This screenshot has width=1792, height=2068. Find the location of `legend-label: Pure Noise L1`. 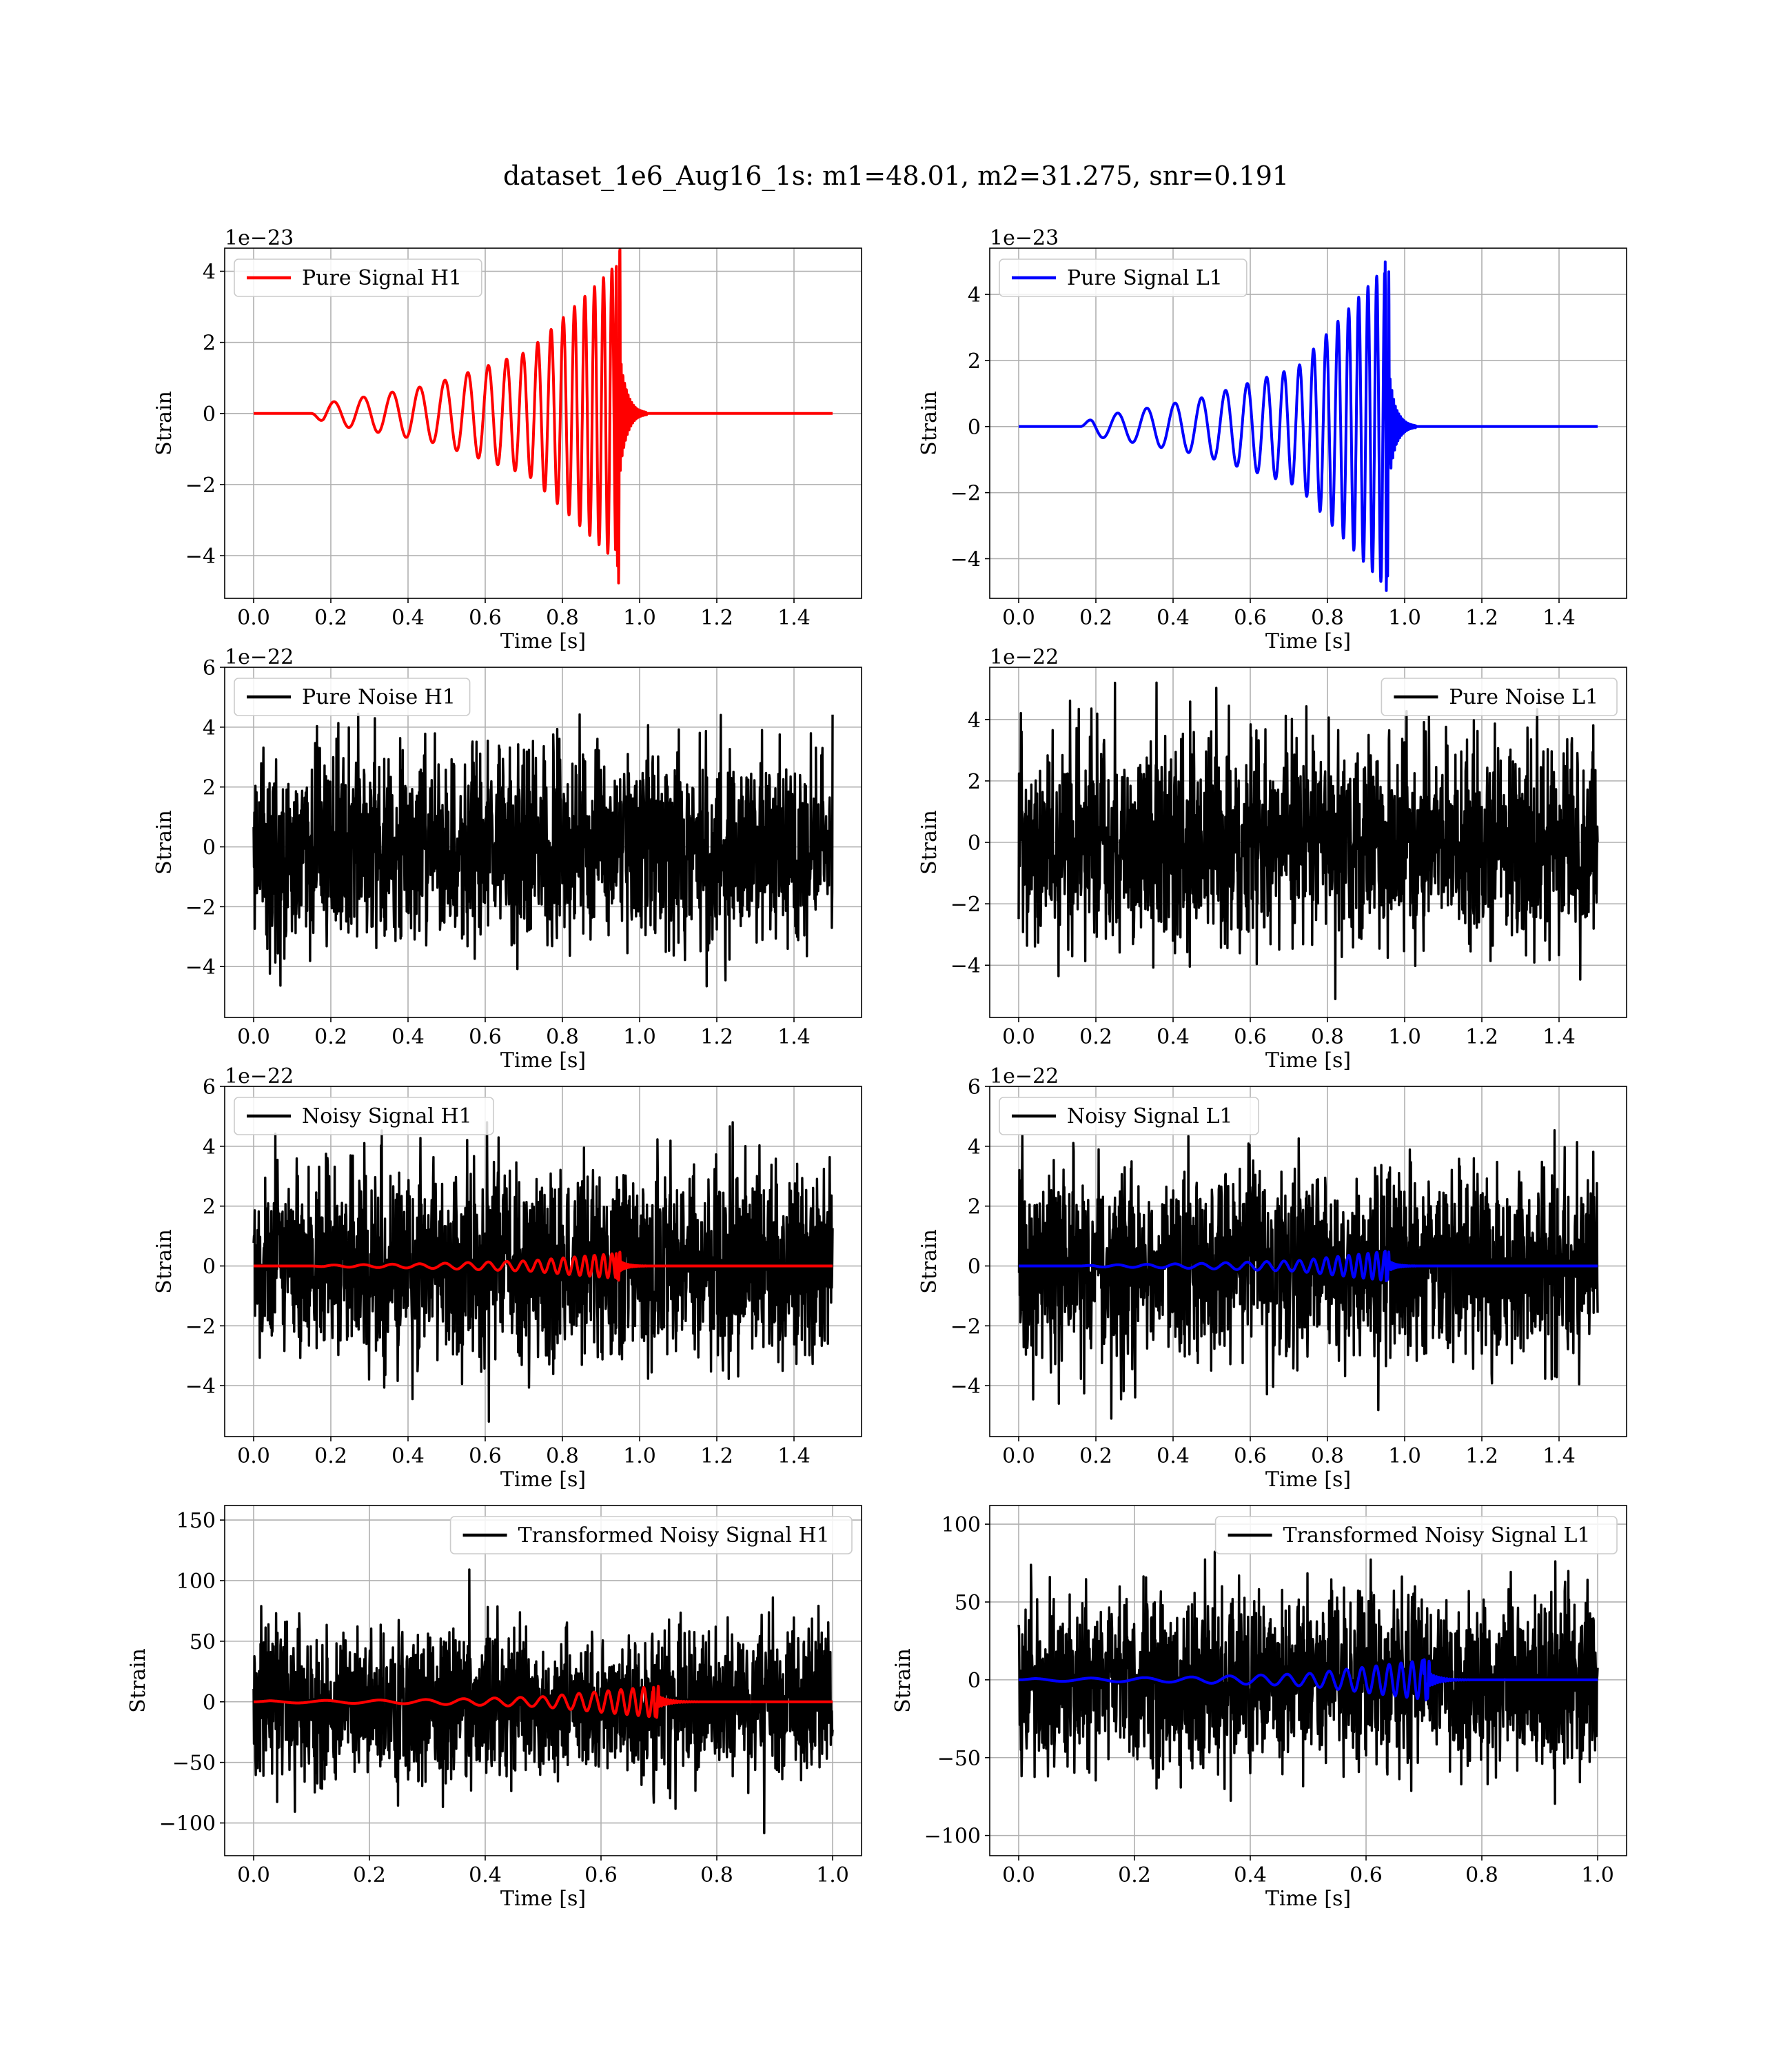

legend-label: Pure Noise L1 is located at coordinates (1524, 697).